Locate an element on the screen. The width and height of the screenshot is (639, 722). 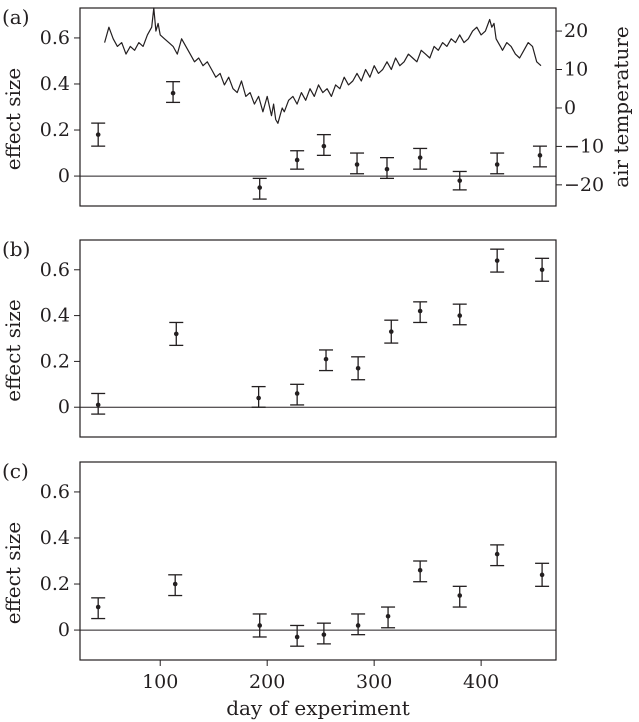
y2-tick-label: 20 is located at coordinates (576, 31).